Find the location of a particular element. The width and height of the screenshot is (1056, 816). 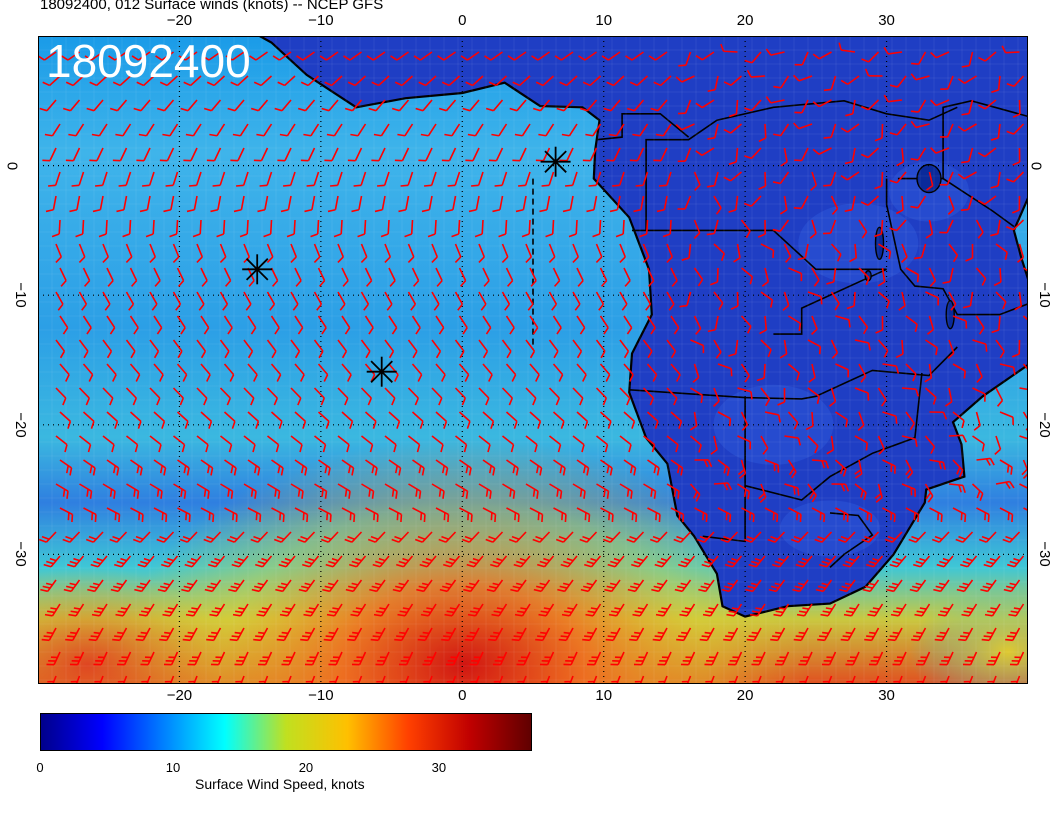

inland-wind-patch is located at coordinates (858, 243).